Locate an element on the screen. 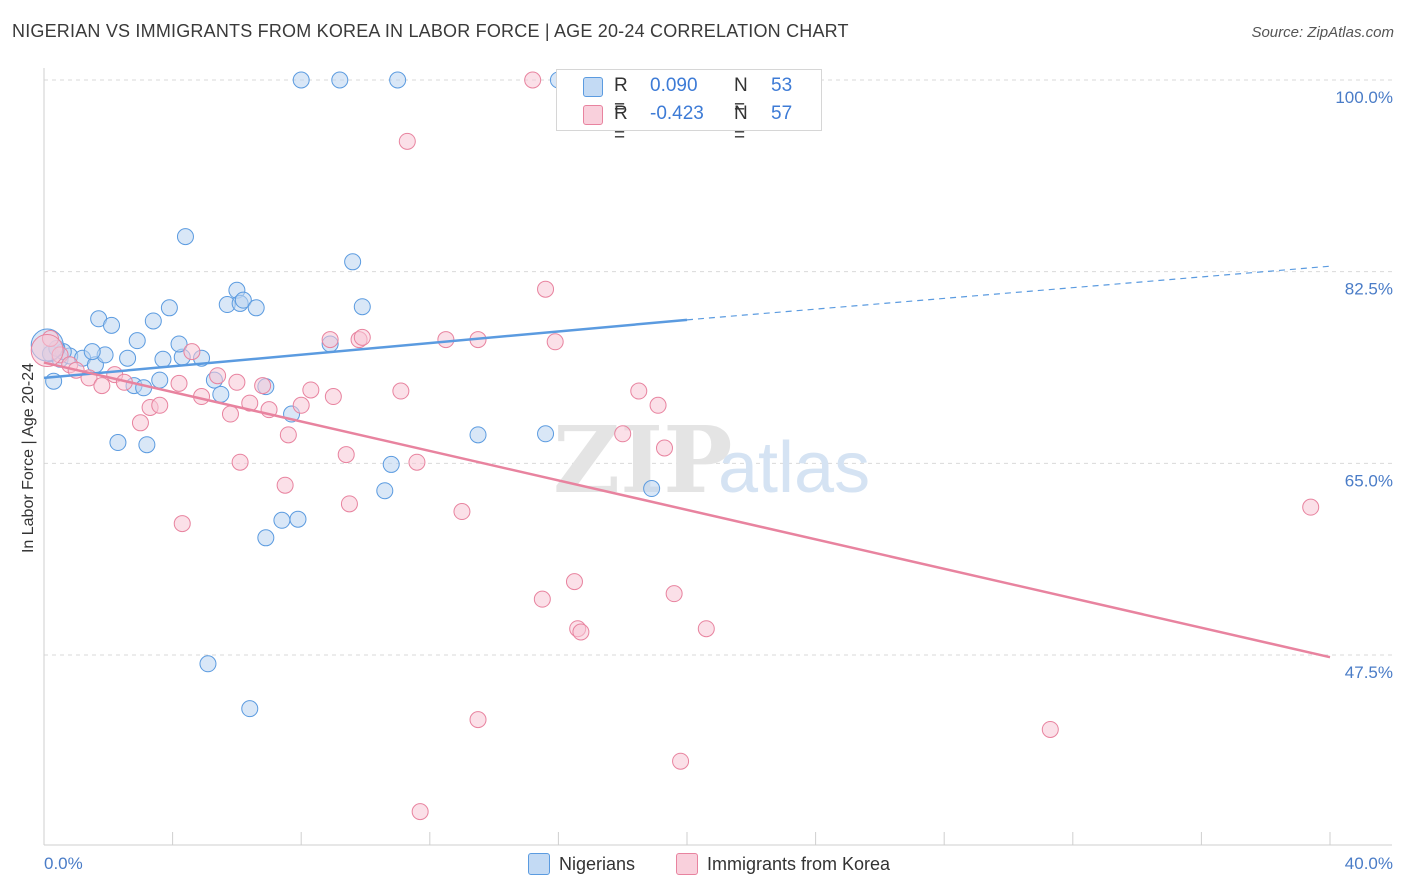 This screenshot has width=1406, height=892. watermark-zip: ZIP is located at coordinates (642, 460).